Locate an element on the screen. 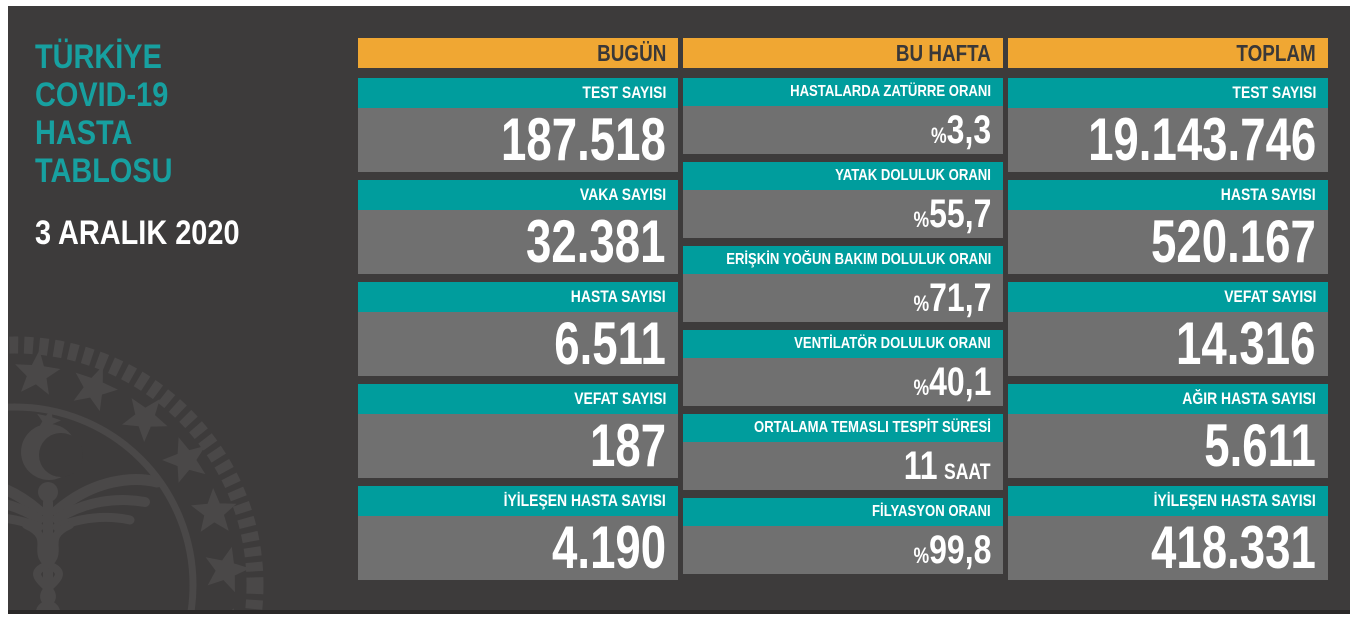  stat-cell: ORTALAMA TEMASLI TESPİT SÜRESİ 11 SAAT is located at coordinates (843, 452).